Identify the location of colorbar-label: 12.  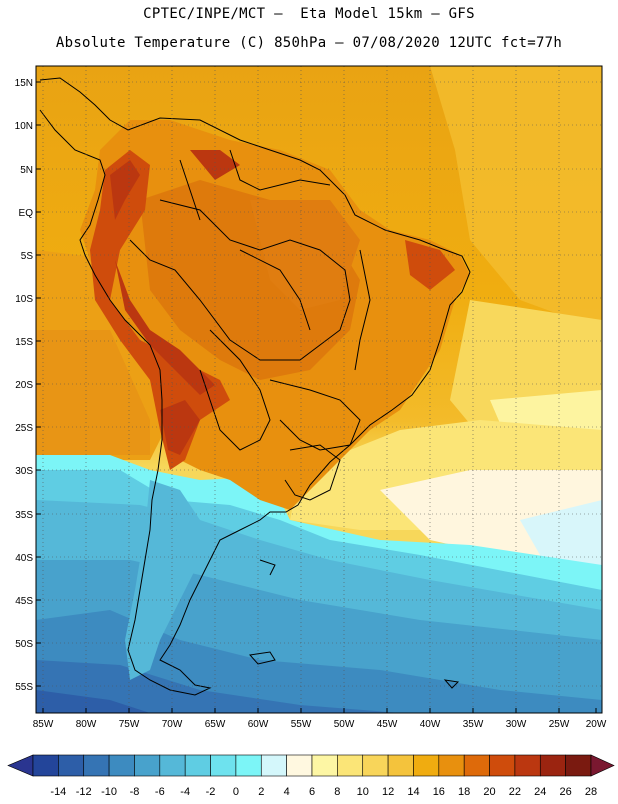
(388, 792).